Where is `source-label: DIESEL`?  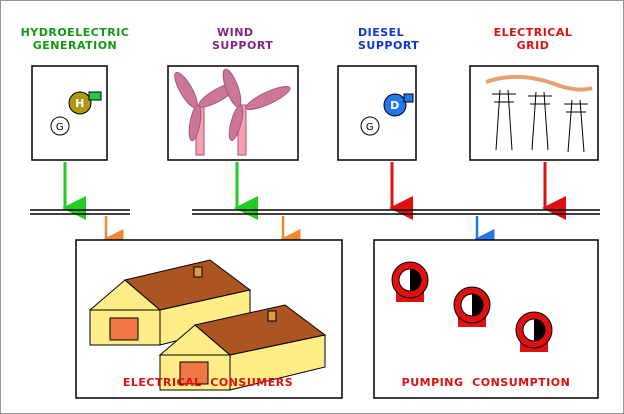 source-label: DIESEL is located at coordinates (381, 32).